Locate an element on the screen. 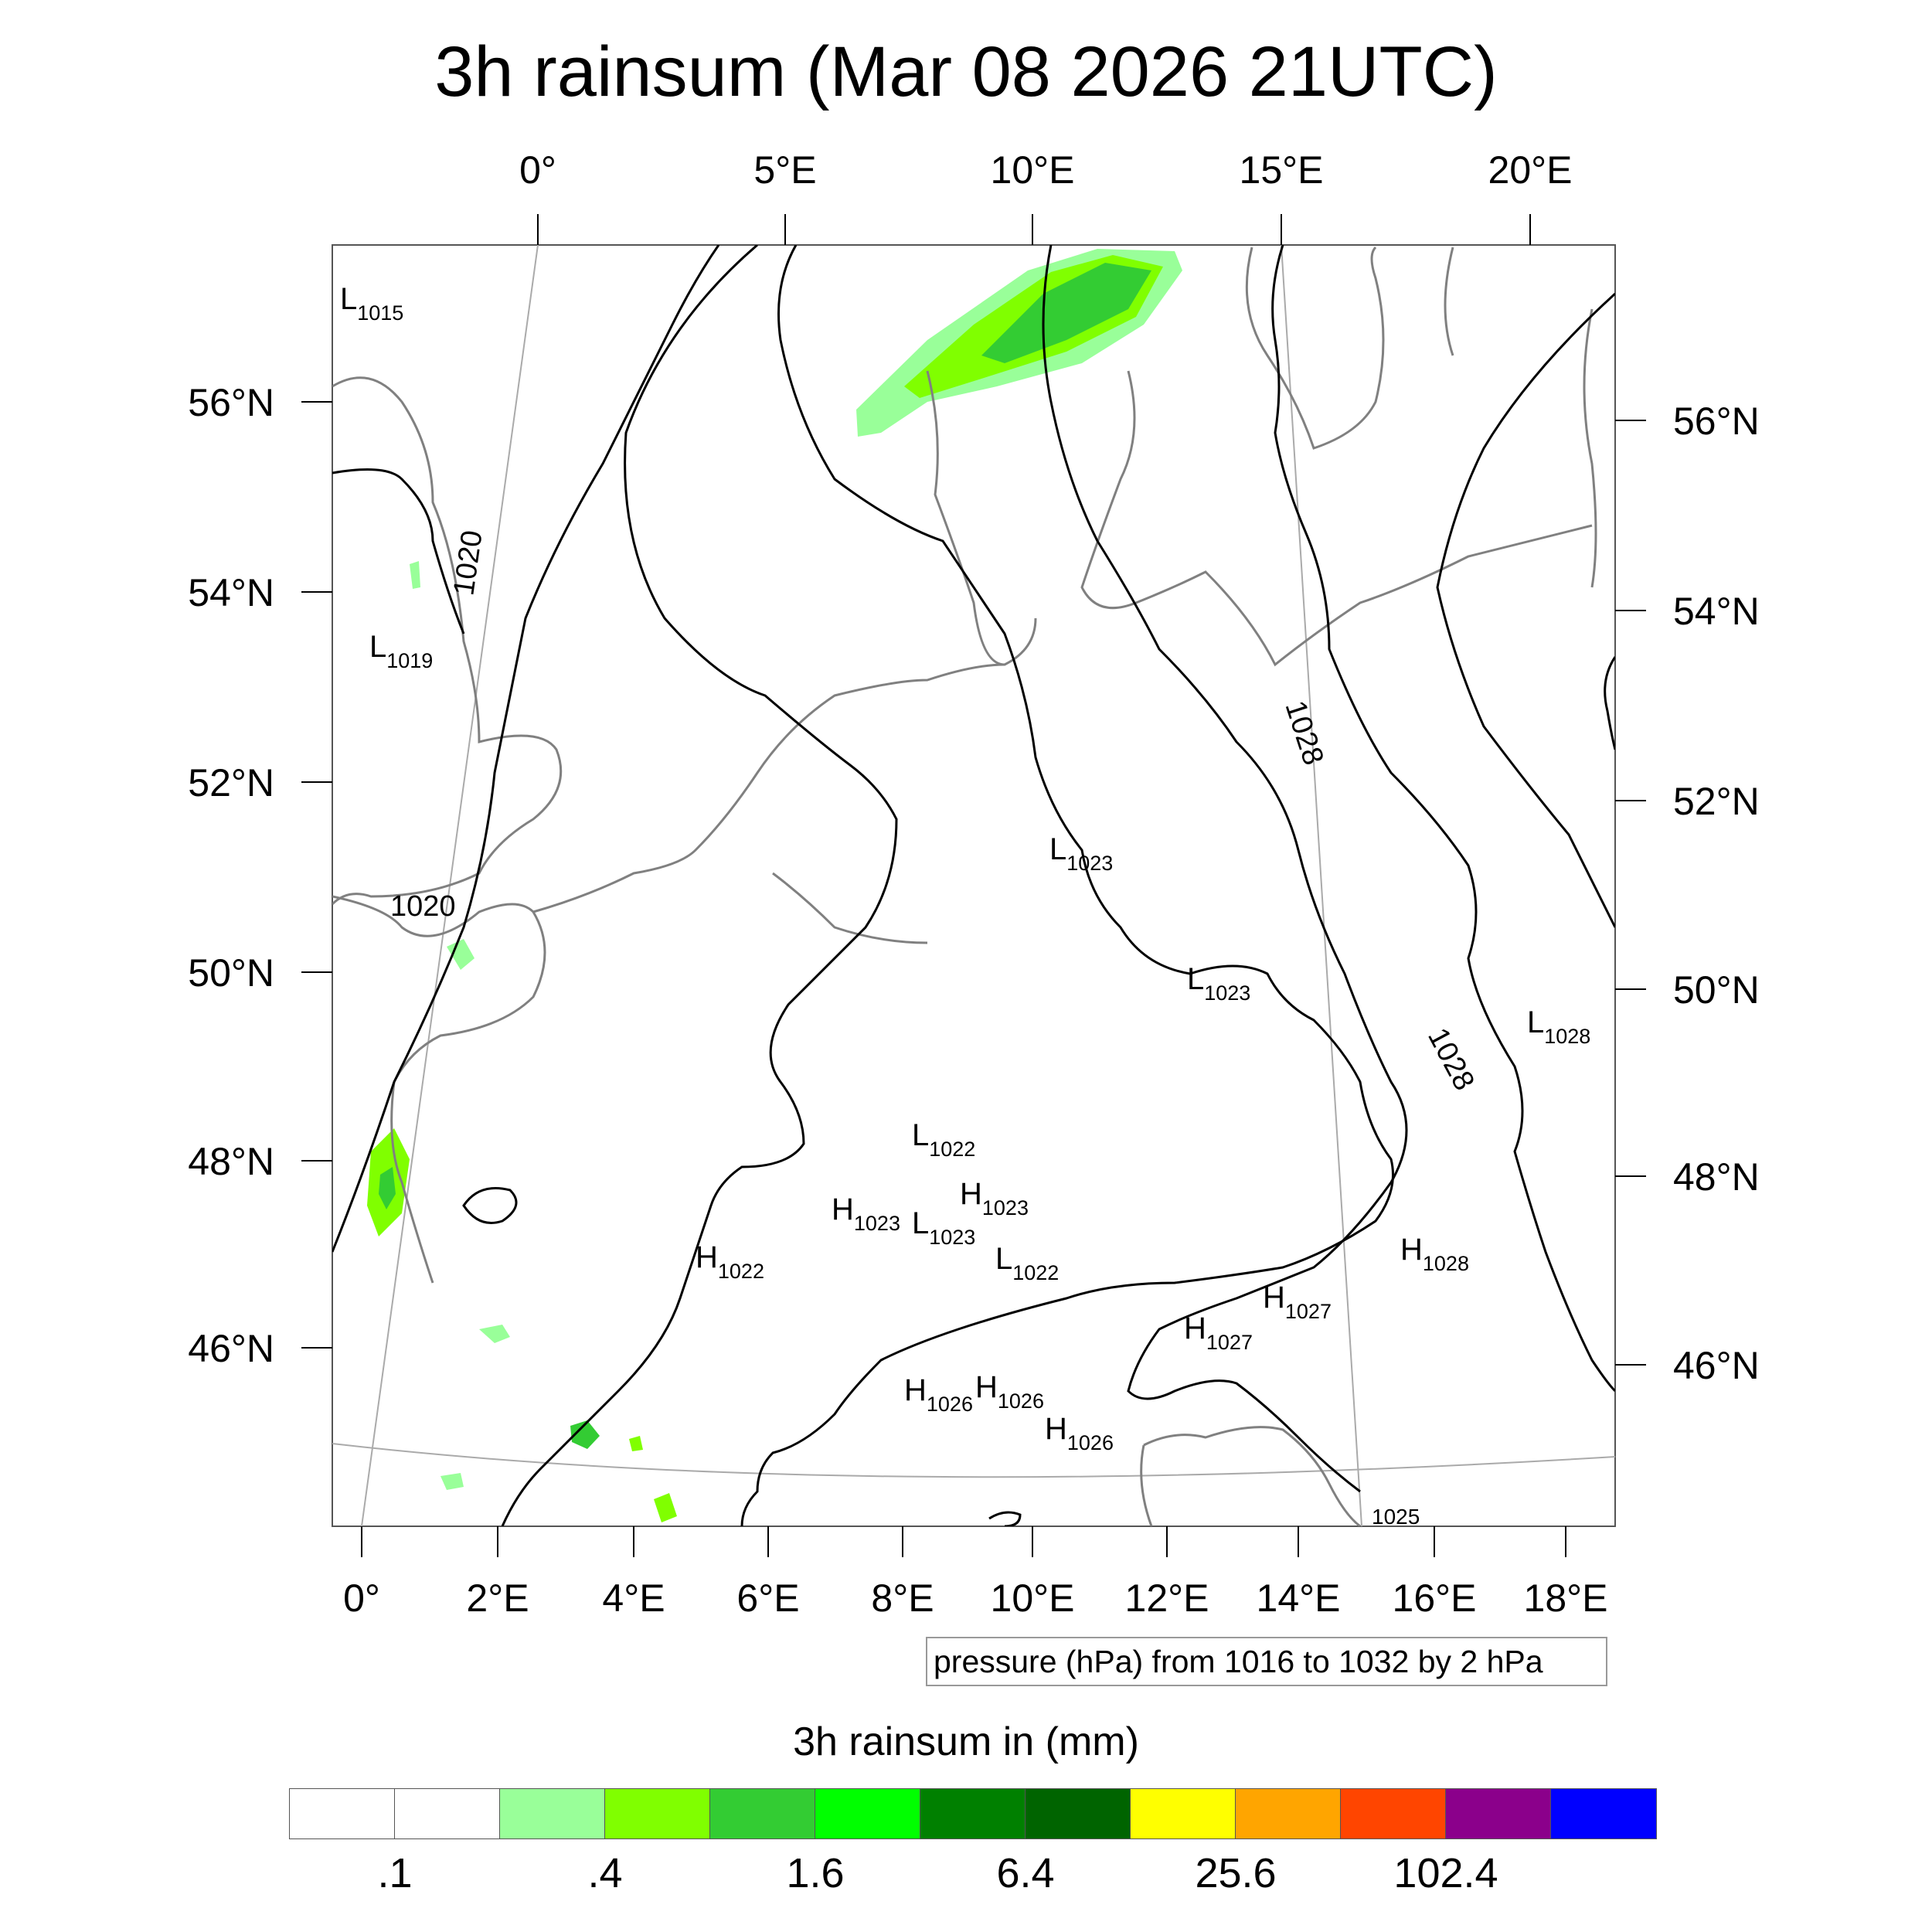 The width and height of the screenshot is (1932, 1932). right-lat-label: 56°N is located at coordinates (1716, 421).